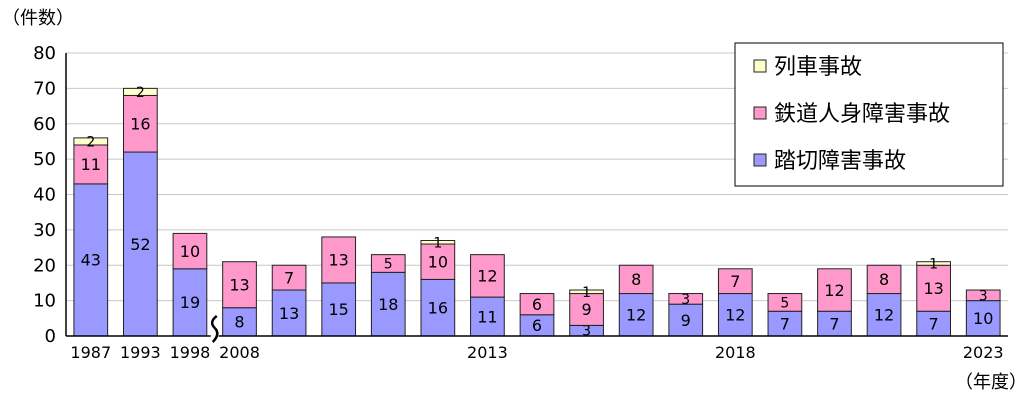  What do you see at coordinates (44, 159) in the screenshot?
I see `y-tick-label: 50` at bounding box center [44, 159].